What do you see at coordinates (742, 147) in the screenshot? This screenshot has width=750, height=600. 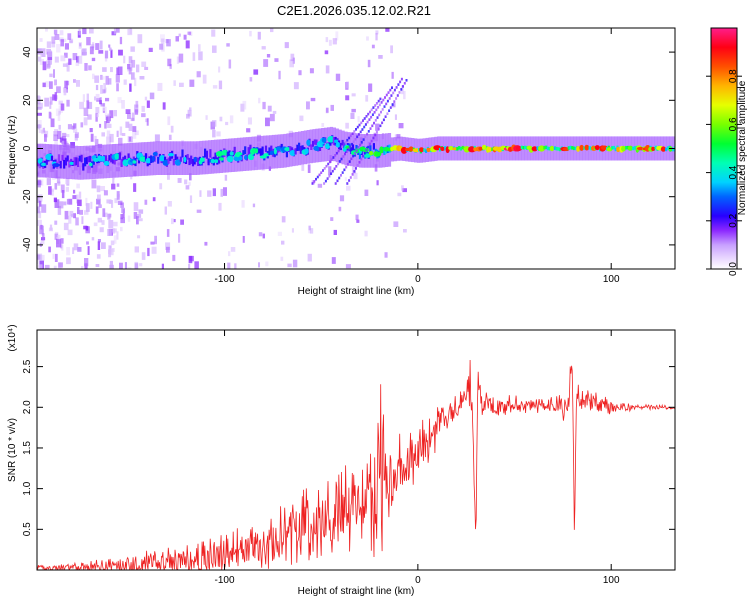 I see `colorbar-label: Normalized spectral amplitude` at bounding box center [742, 147].